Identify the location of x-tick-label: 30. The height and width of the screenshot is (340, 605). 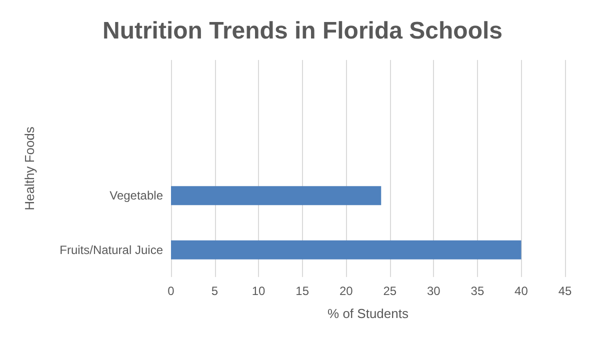
(433, 291).